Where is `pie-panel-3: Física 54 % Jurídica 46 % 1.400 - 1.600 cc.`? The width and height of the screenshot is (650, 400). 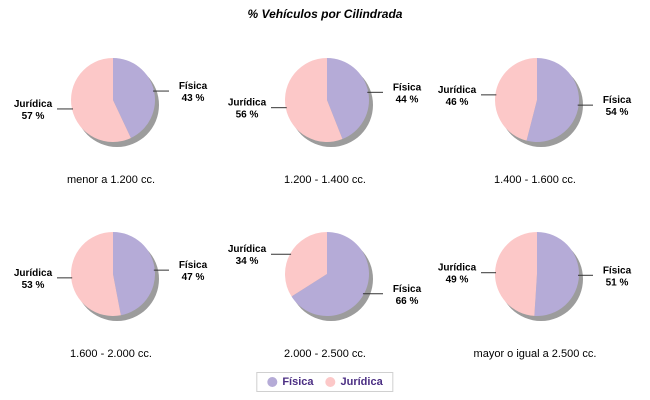
pie-panel-3: Física 54 % Jurídica 46 % 1.400 - 1.600 cc. is located at coordinates (535, 113).